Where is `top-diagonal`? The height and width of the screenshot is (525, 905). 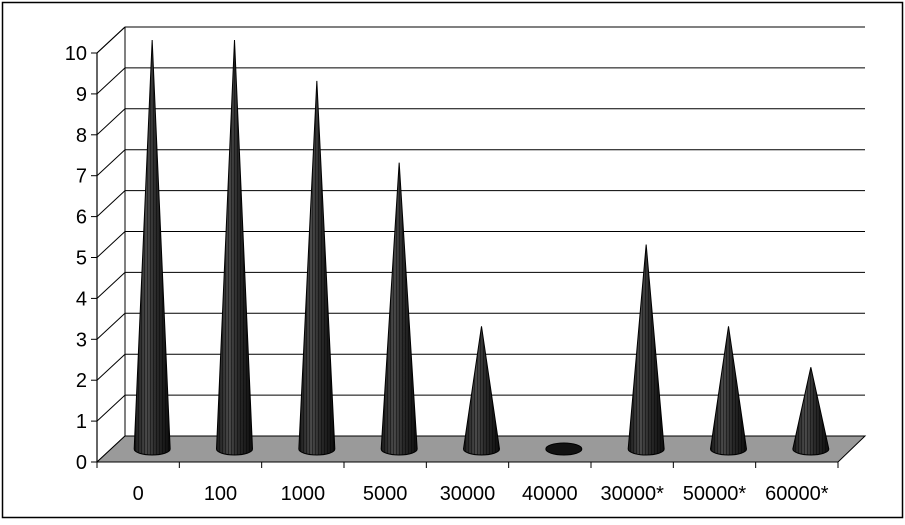
top-diagonal is located at coordinates (111, 40).